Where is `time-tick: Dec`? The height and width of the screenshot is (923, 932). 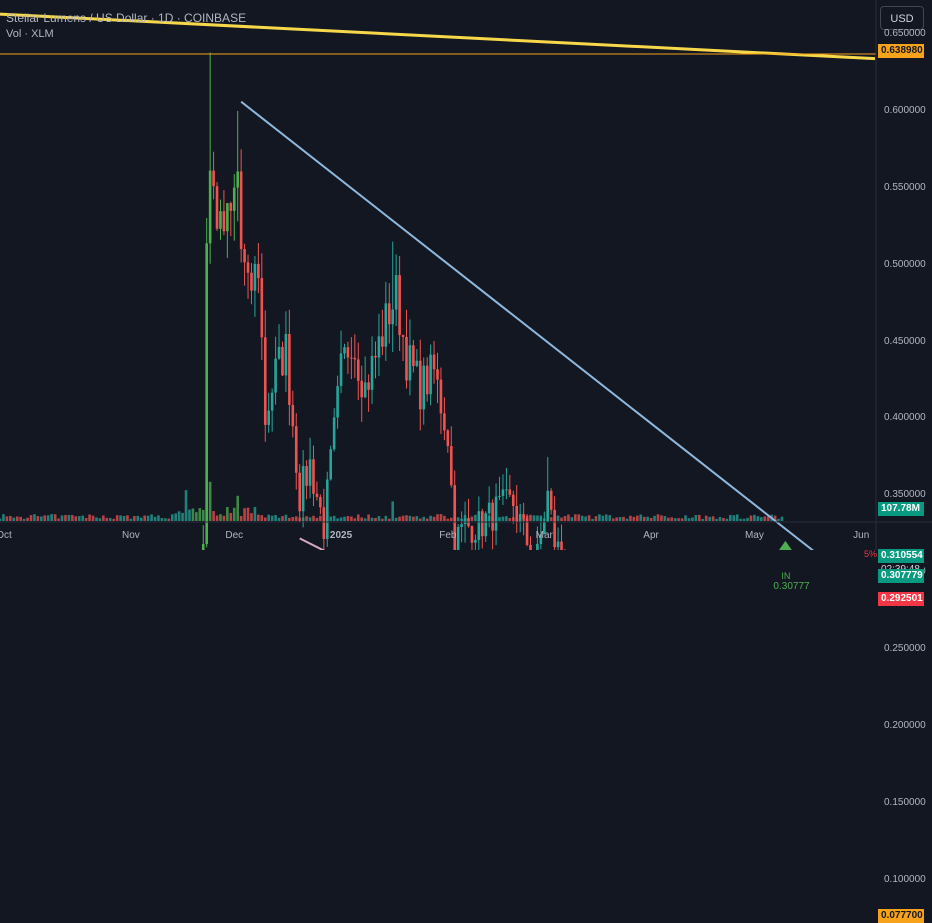
time-tick: Dec is located at coordinates (234, 535).